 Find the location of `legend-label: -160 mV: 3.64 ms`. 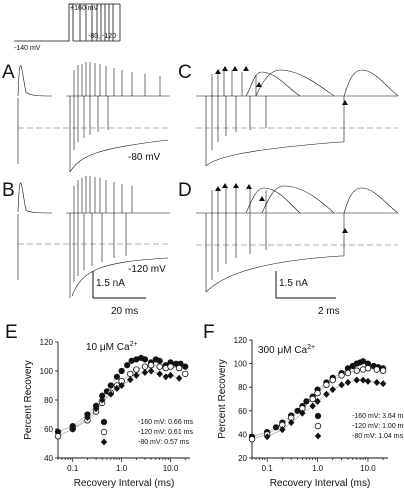

legend-label: -160 mV: 3.64 ms is located at coordinates (378, 416).